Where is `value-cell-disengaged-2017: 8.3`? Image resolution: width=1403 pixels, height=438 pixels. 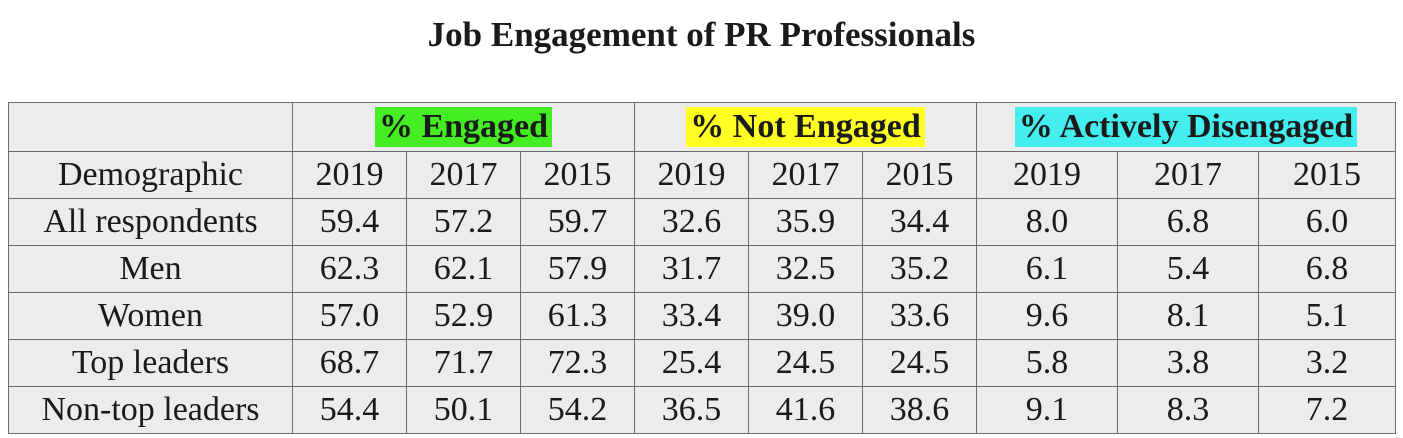 value-cell-disengaged-2017: 8.3 is located at coordinates (1188, 410).